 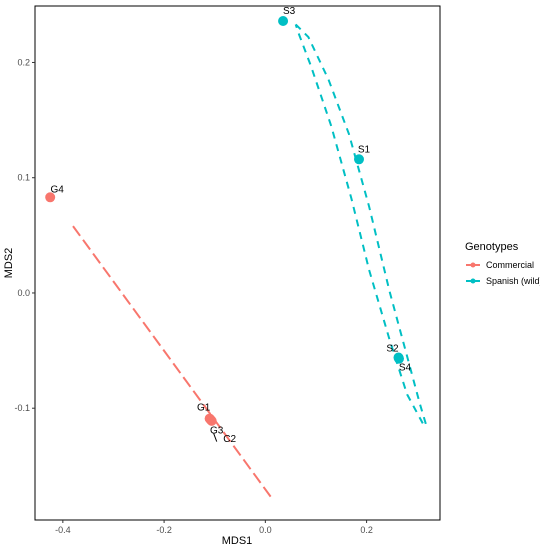 What do you see at coordinates (204, 408) in the screenshot?
I see `point-label-g1: G1` at bounding box center [204, 408].